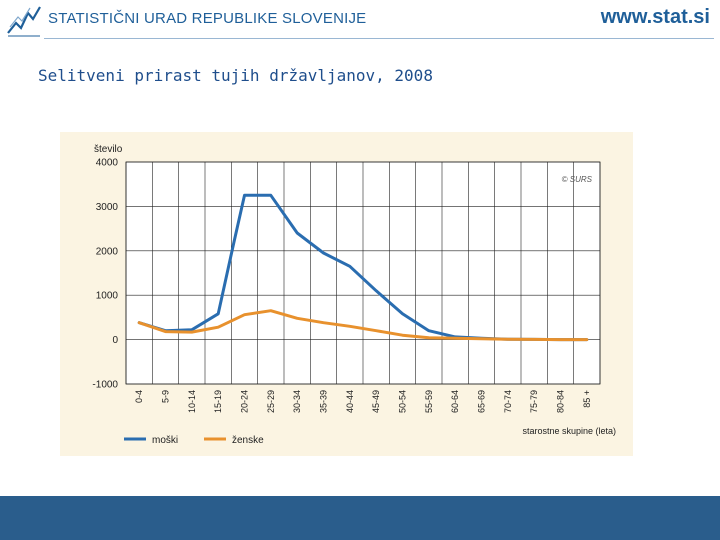 Image resolution: width=720 pixels, height=540 pixels. I want to click on x-tick-label: 30-34, so click(297, 401).